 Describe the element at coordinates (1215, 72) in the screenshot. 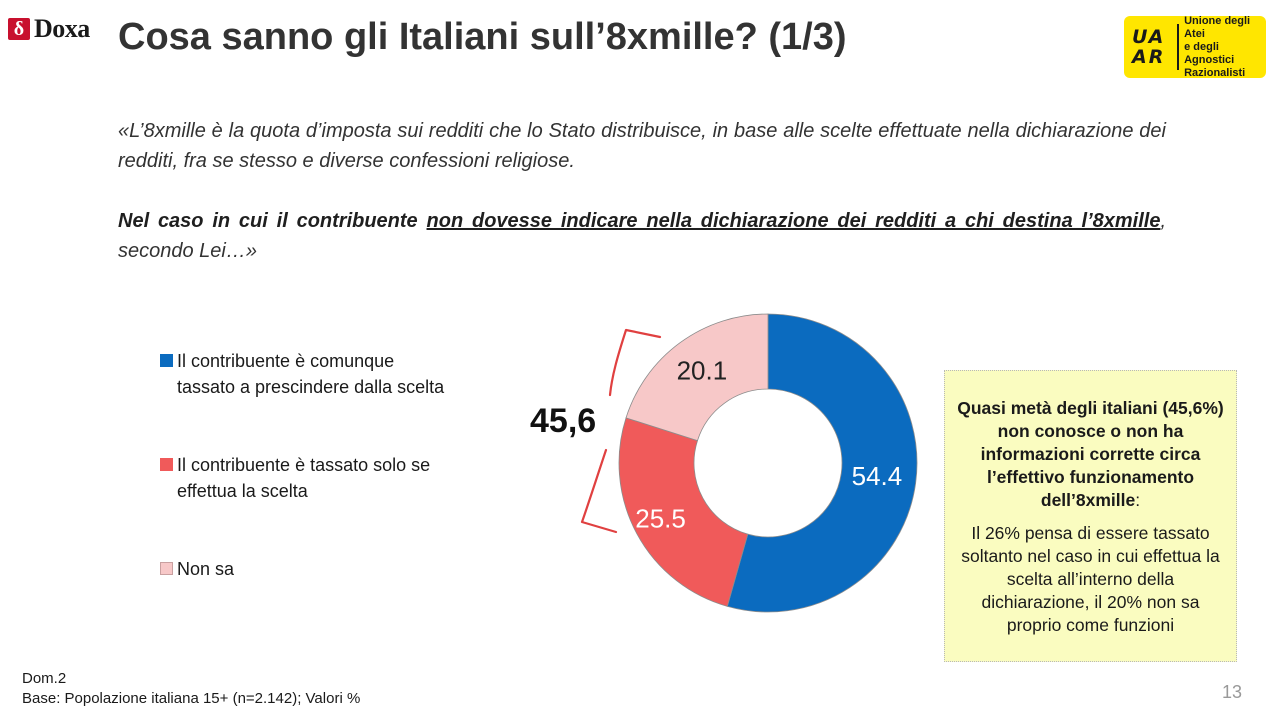

I see `uaar-logo-line: Razionalisti` at that location.